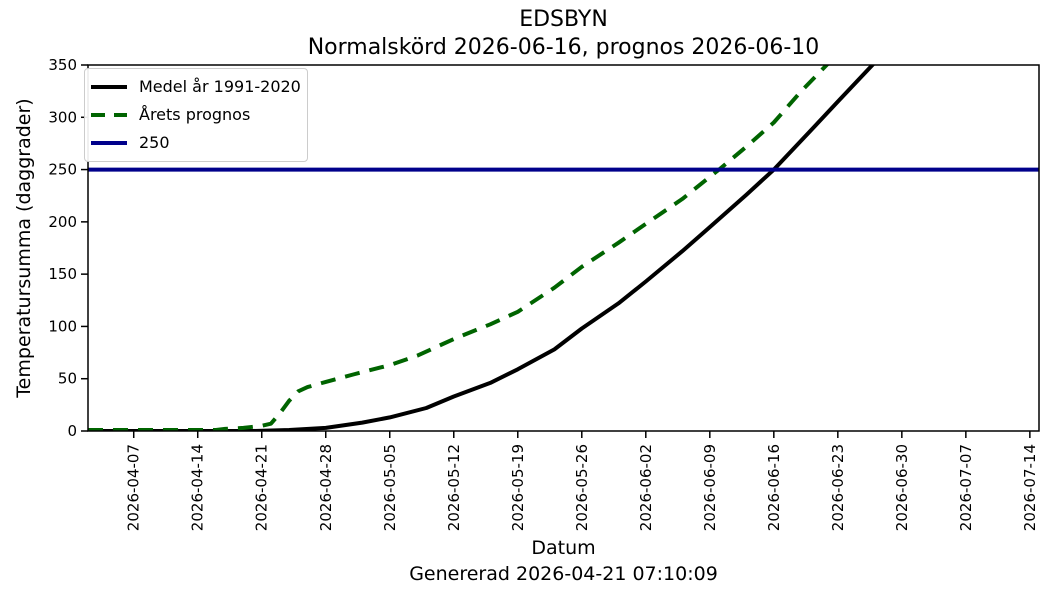 The image size is (1050, 600). I want to click on y-tick-label: 100, so click(62, 326).